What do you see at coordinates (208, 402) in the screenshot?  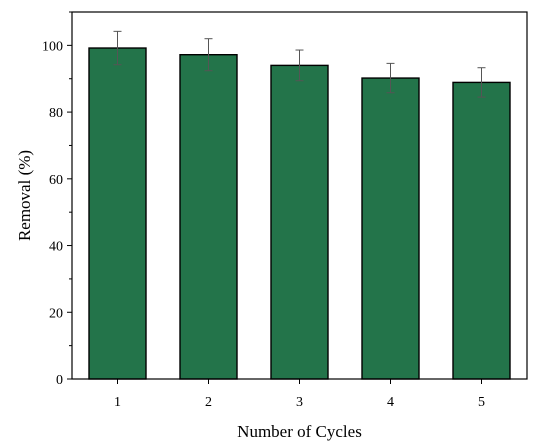 I see `x-tick-label: 2` at bounding box center [208, 402].